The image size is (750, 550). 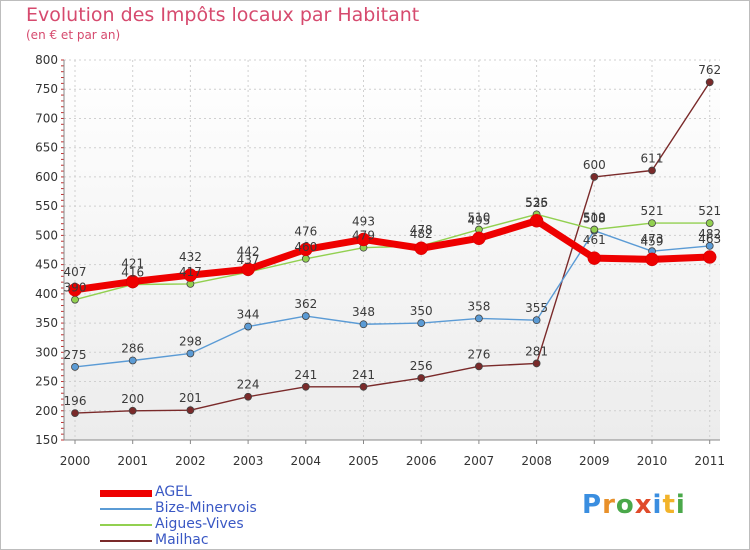 I want to click on x-tick-label: 2008, so click(x=536, y=461).